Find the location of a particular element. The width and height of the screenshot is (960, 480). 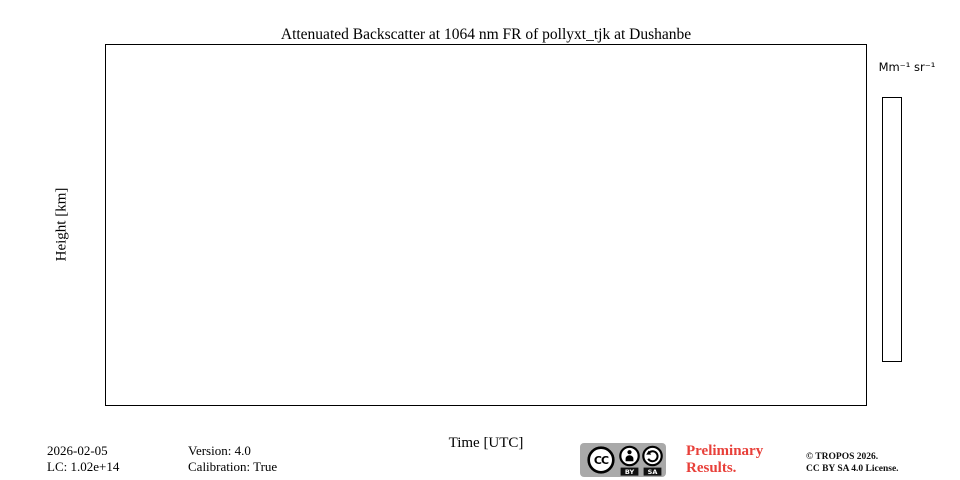

svg-text: CC is located at coordinates (601, 460).